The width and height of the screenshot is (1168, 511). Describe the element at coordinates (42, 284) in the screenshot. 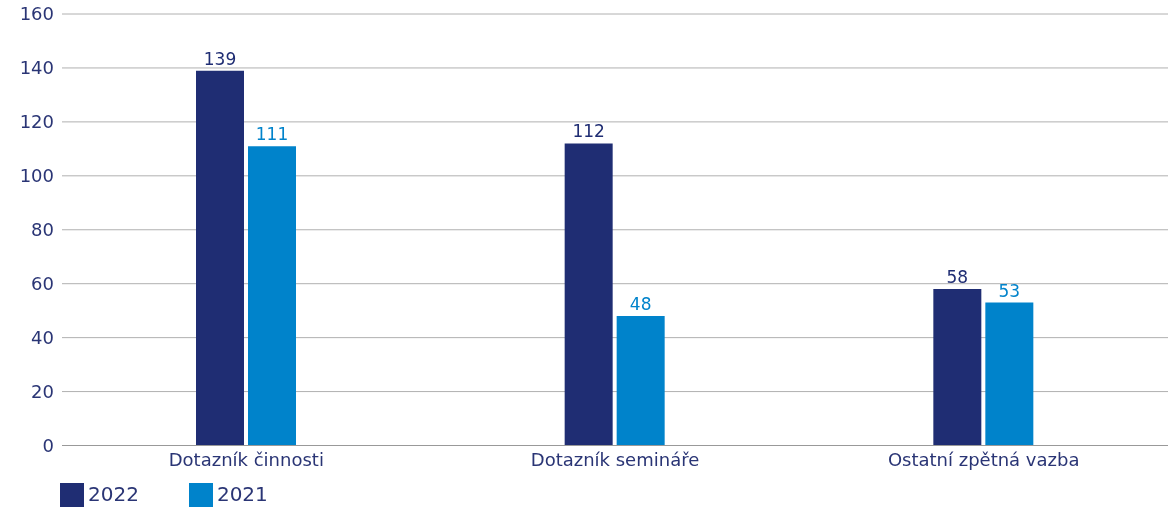

I see `y-tick-label: 60` at that location.